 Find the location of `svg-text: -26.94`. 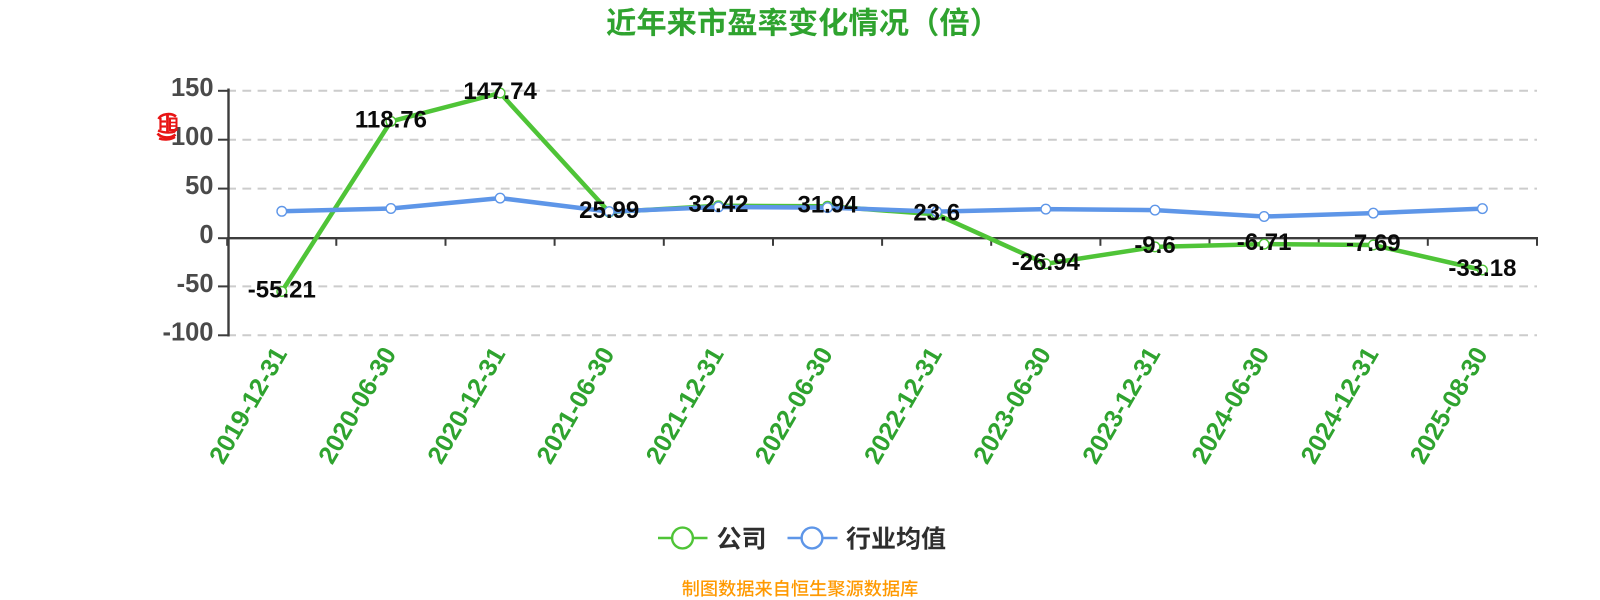

svg-text: -26.94 is located at coordinates (1046, 262).